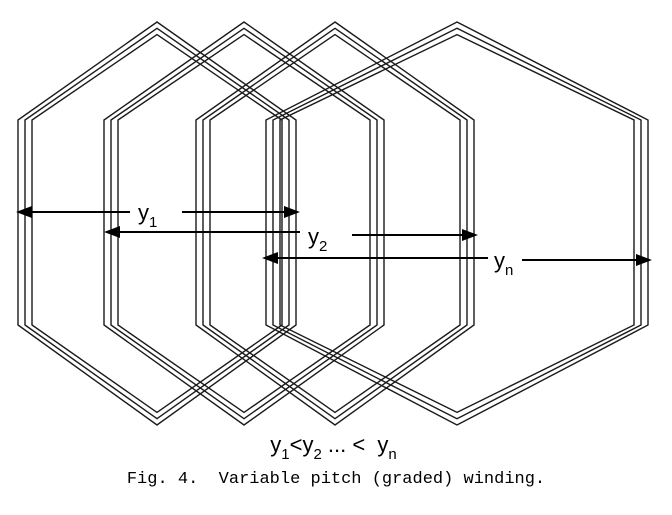  What do you see at coordinates (457, 259) in the screenshot?
I see `pitch-arrow-yn` at bounding box center [457, 259].